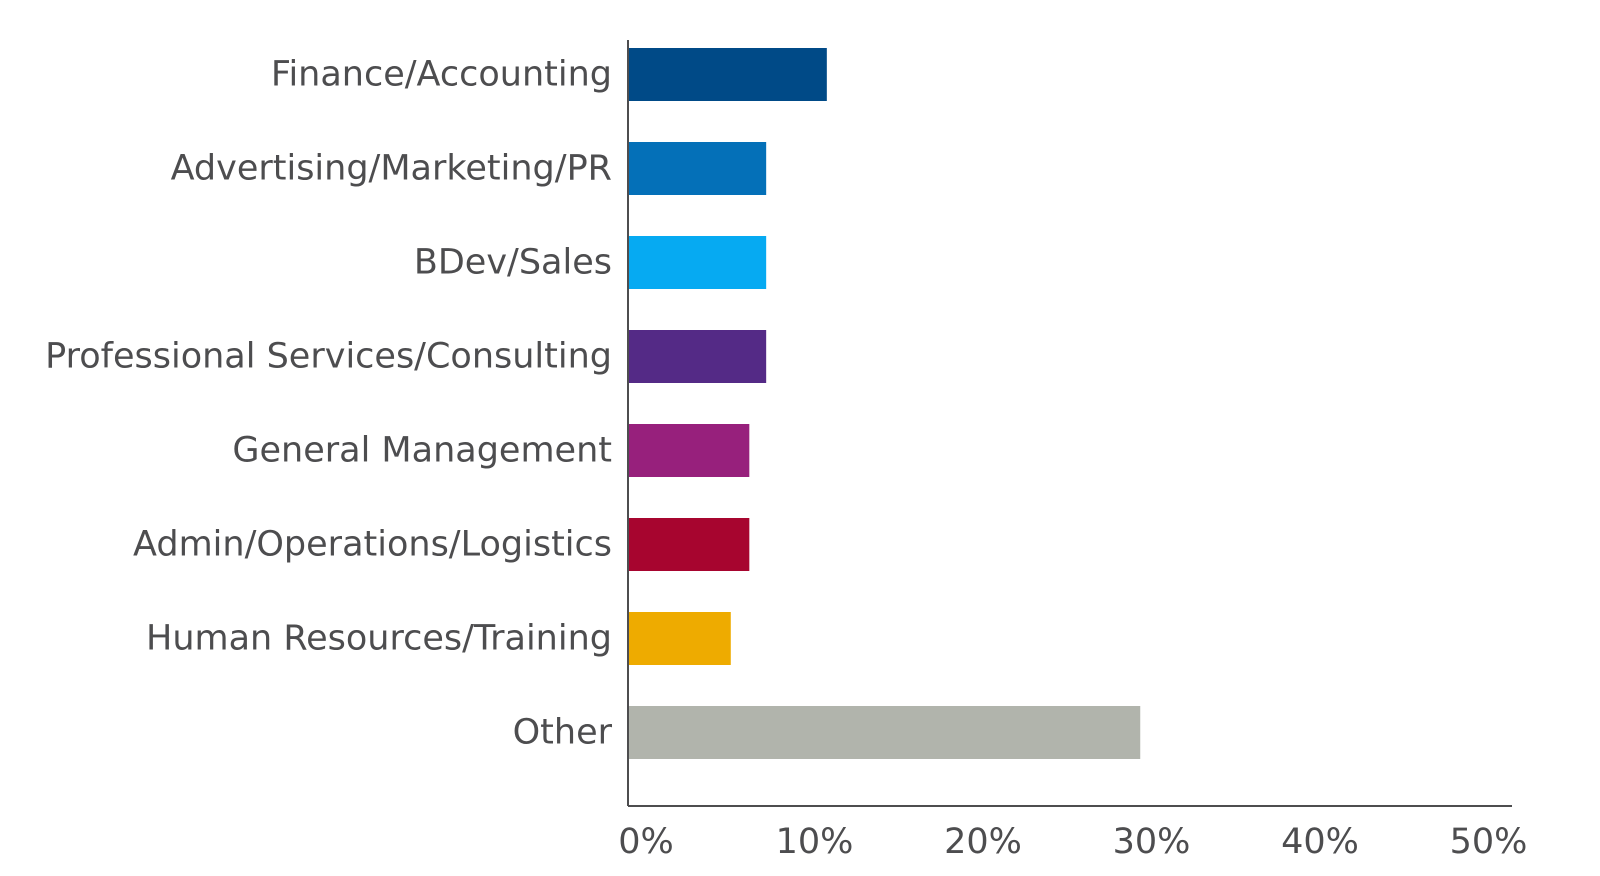 The image size is (1600, 876). I want to click on category-label: Advertising/Marketing/PR, so click(391, 169).